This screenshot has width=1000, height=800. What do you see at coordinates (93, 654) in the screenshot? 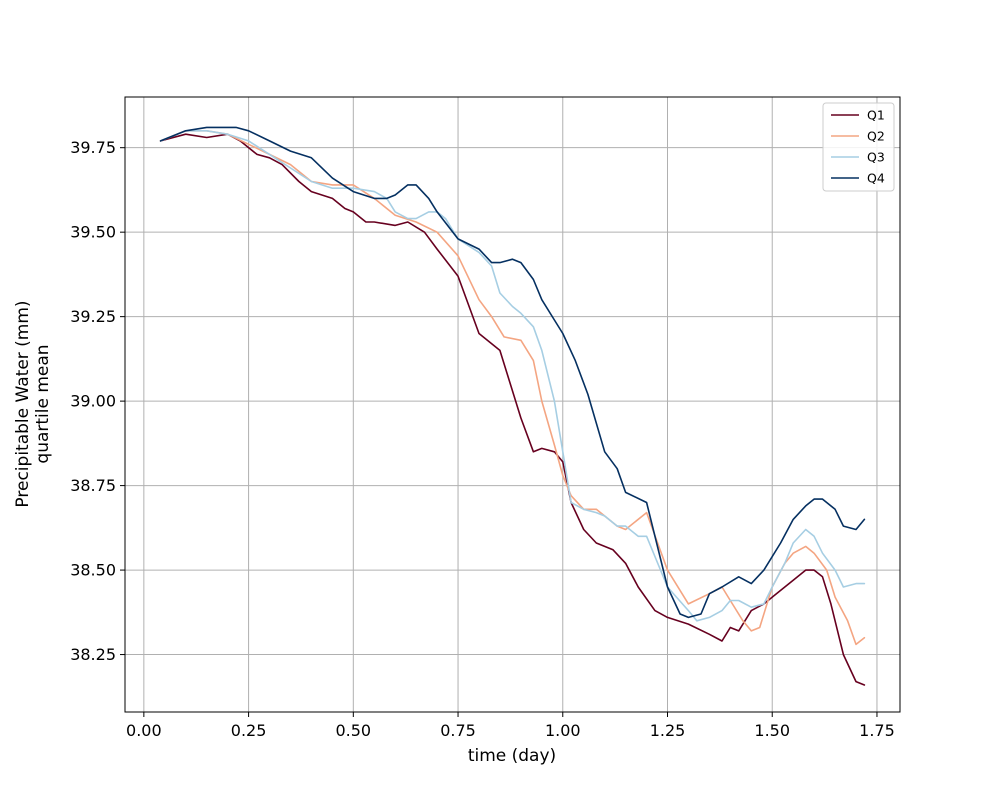
I see `y-tick-label: 38.25` at bounding box center [93, 654].